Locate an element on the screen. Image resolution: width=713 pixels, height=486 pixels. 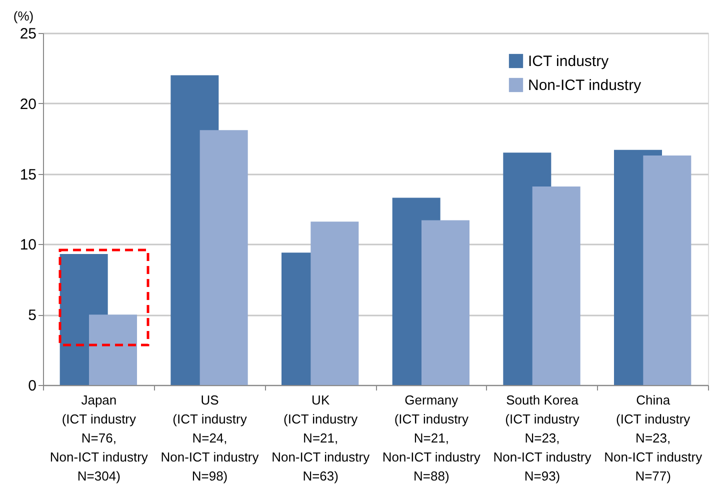
x-tick-label: South Korea (ICT industry N=23, Non-ICT industry N=93) is located at coordinates (542, 438).